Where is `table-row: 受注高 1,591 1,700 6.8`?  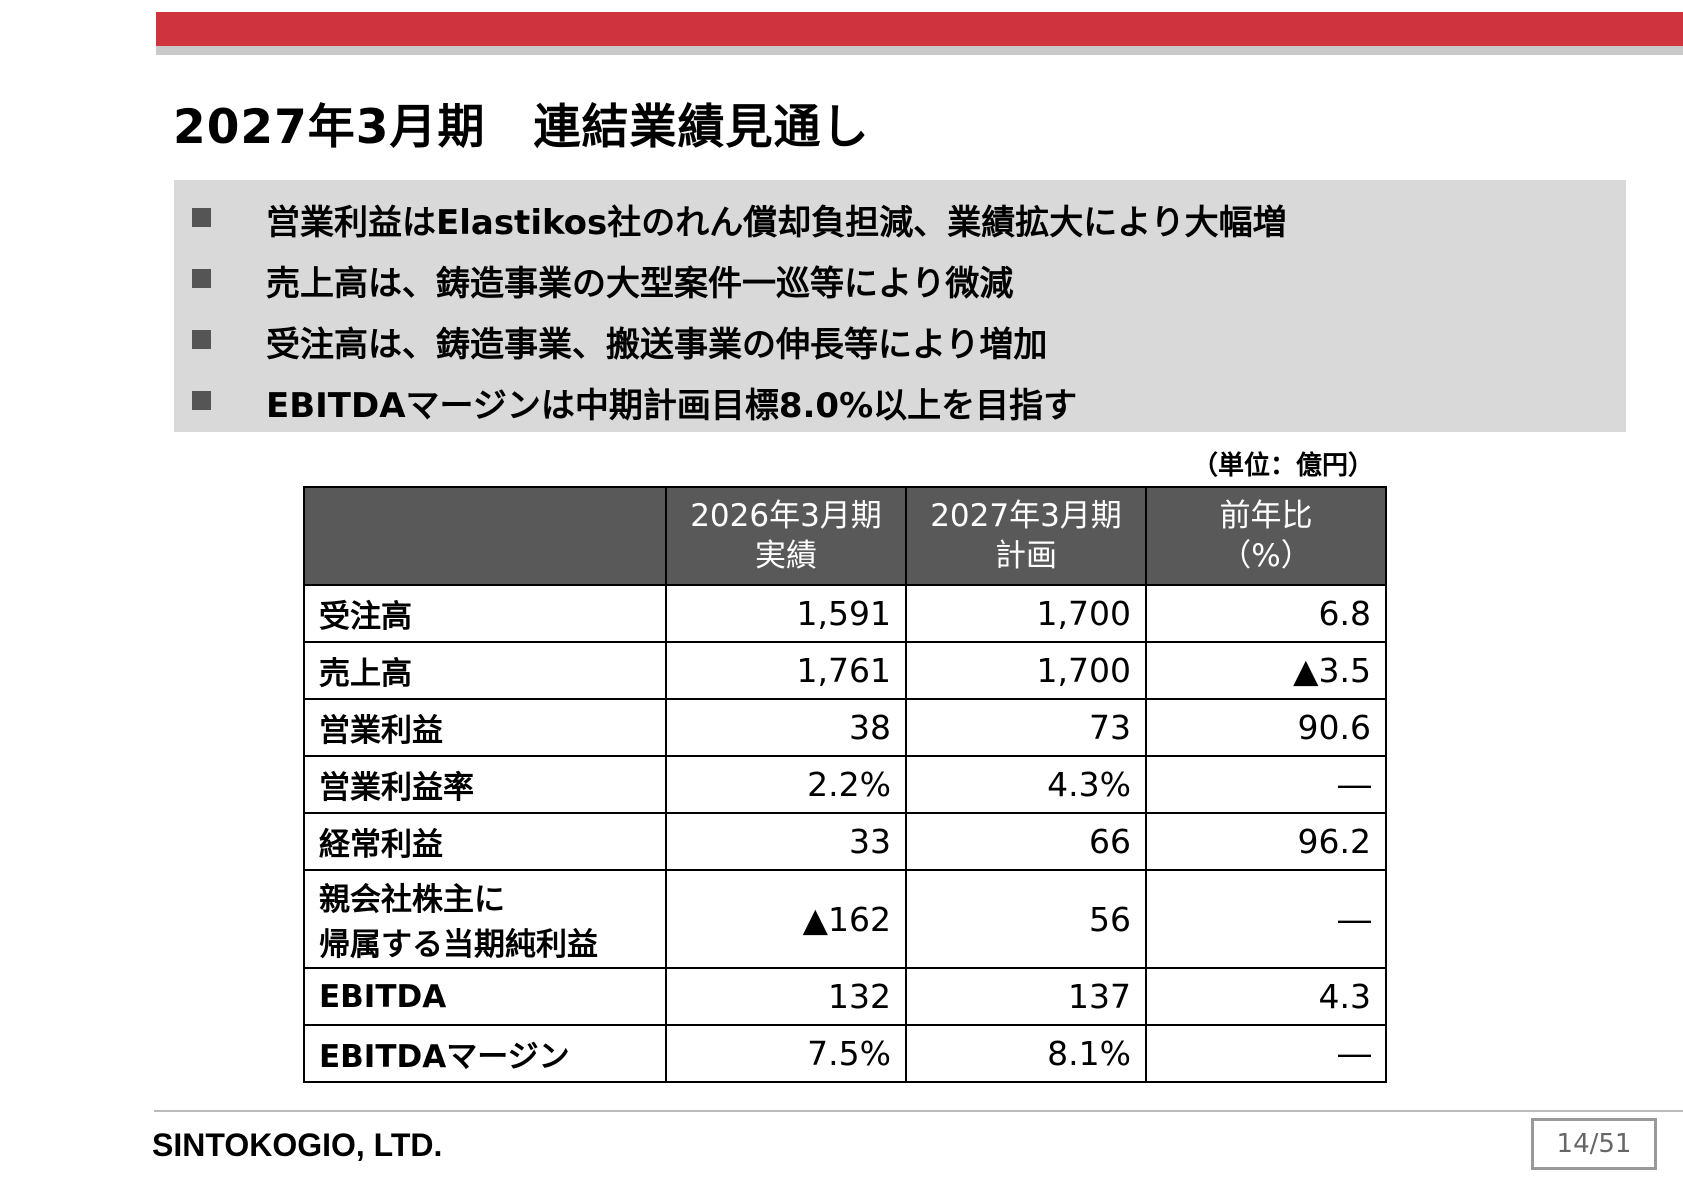
table-row: 受注高 1,591 1,700 6.8 is located at coordinates (845, 613).